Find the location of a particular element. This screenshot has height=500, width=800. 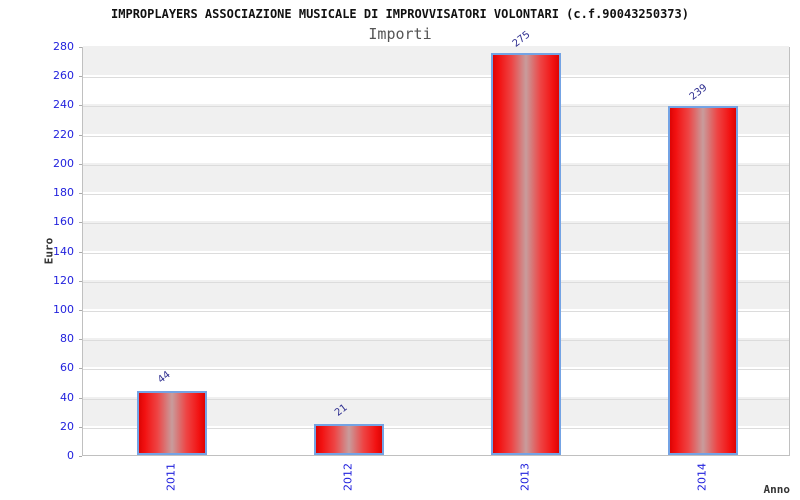

y-tick-label: 160 is located at coordinates (63, 222).